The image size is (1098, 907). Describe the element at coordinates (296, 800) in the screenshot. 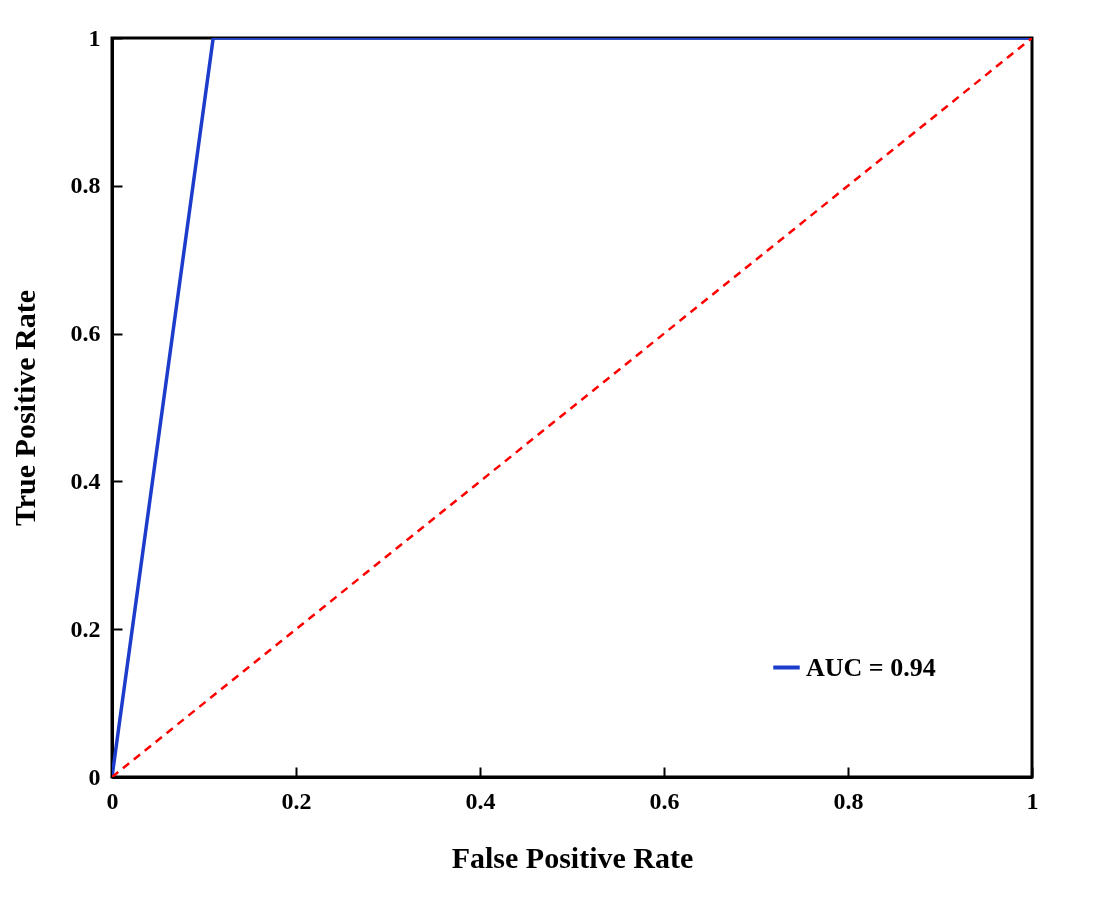

I see `x-tick-label: 0.2` at that location.